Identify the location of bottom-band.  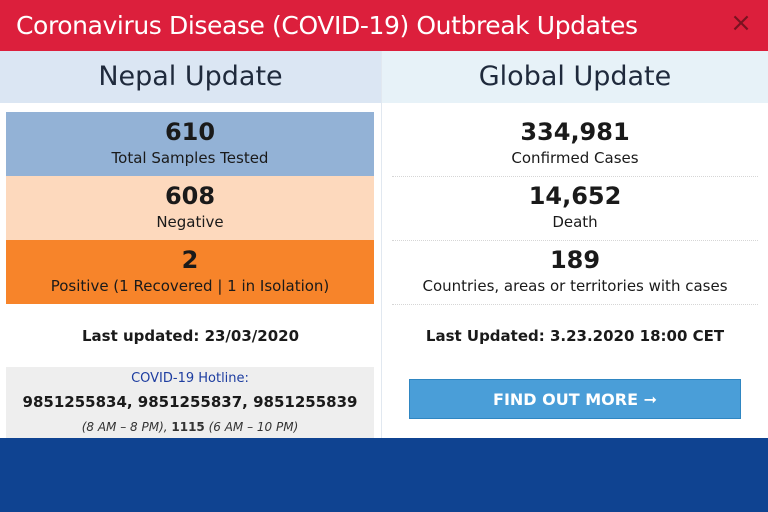
(384, 475).